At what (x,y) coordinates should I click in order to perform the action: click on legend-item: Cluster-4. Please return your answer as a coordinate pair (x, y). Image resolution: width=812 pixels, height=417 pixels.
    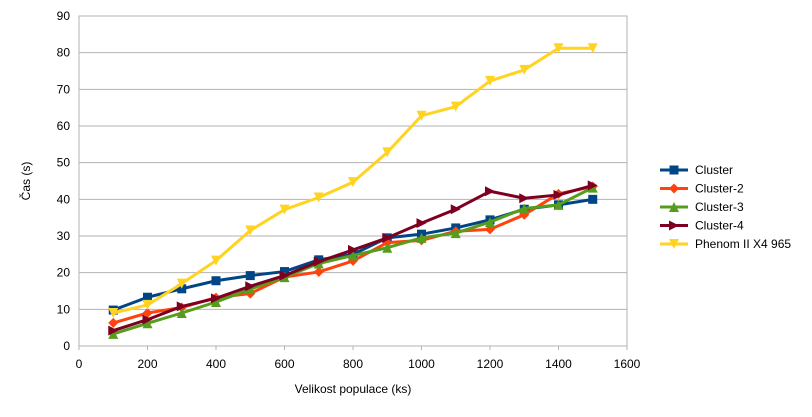
    Looking at the image, I should click on (702, 226).